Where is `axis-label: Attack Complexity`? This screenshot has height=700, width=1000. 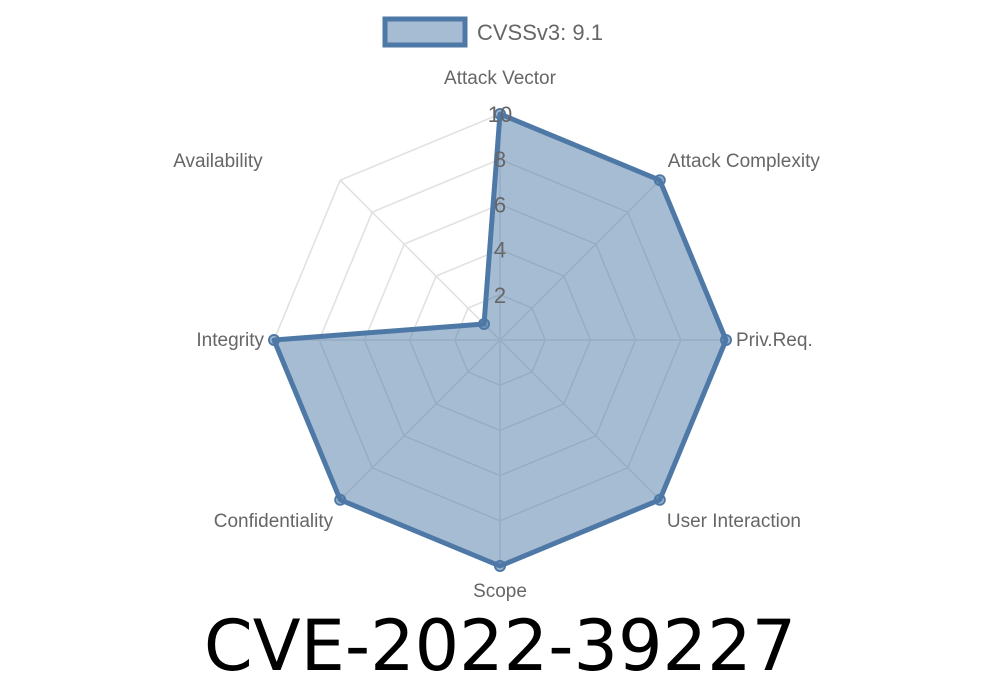 axis-label: Attack Complexity is located at coordinates (744, 161).